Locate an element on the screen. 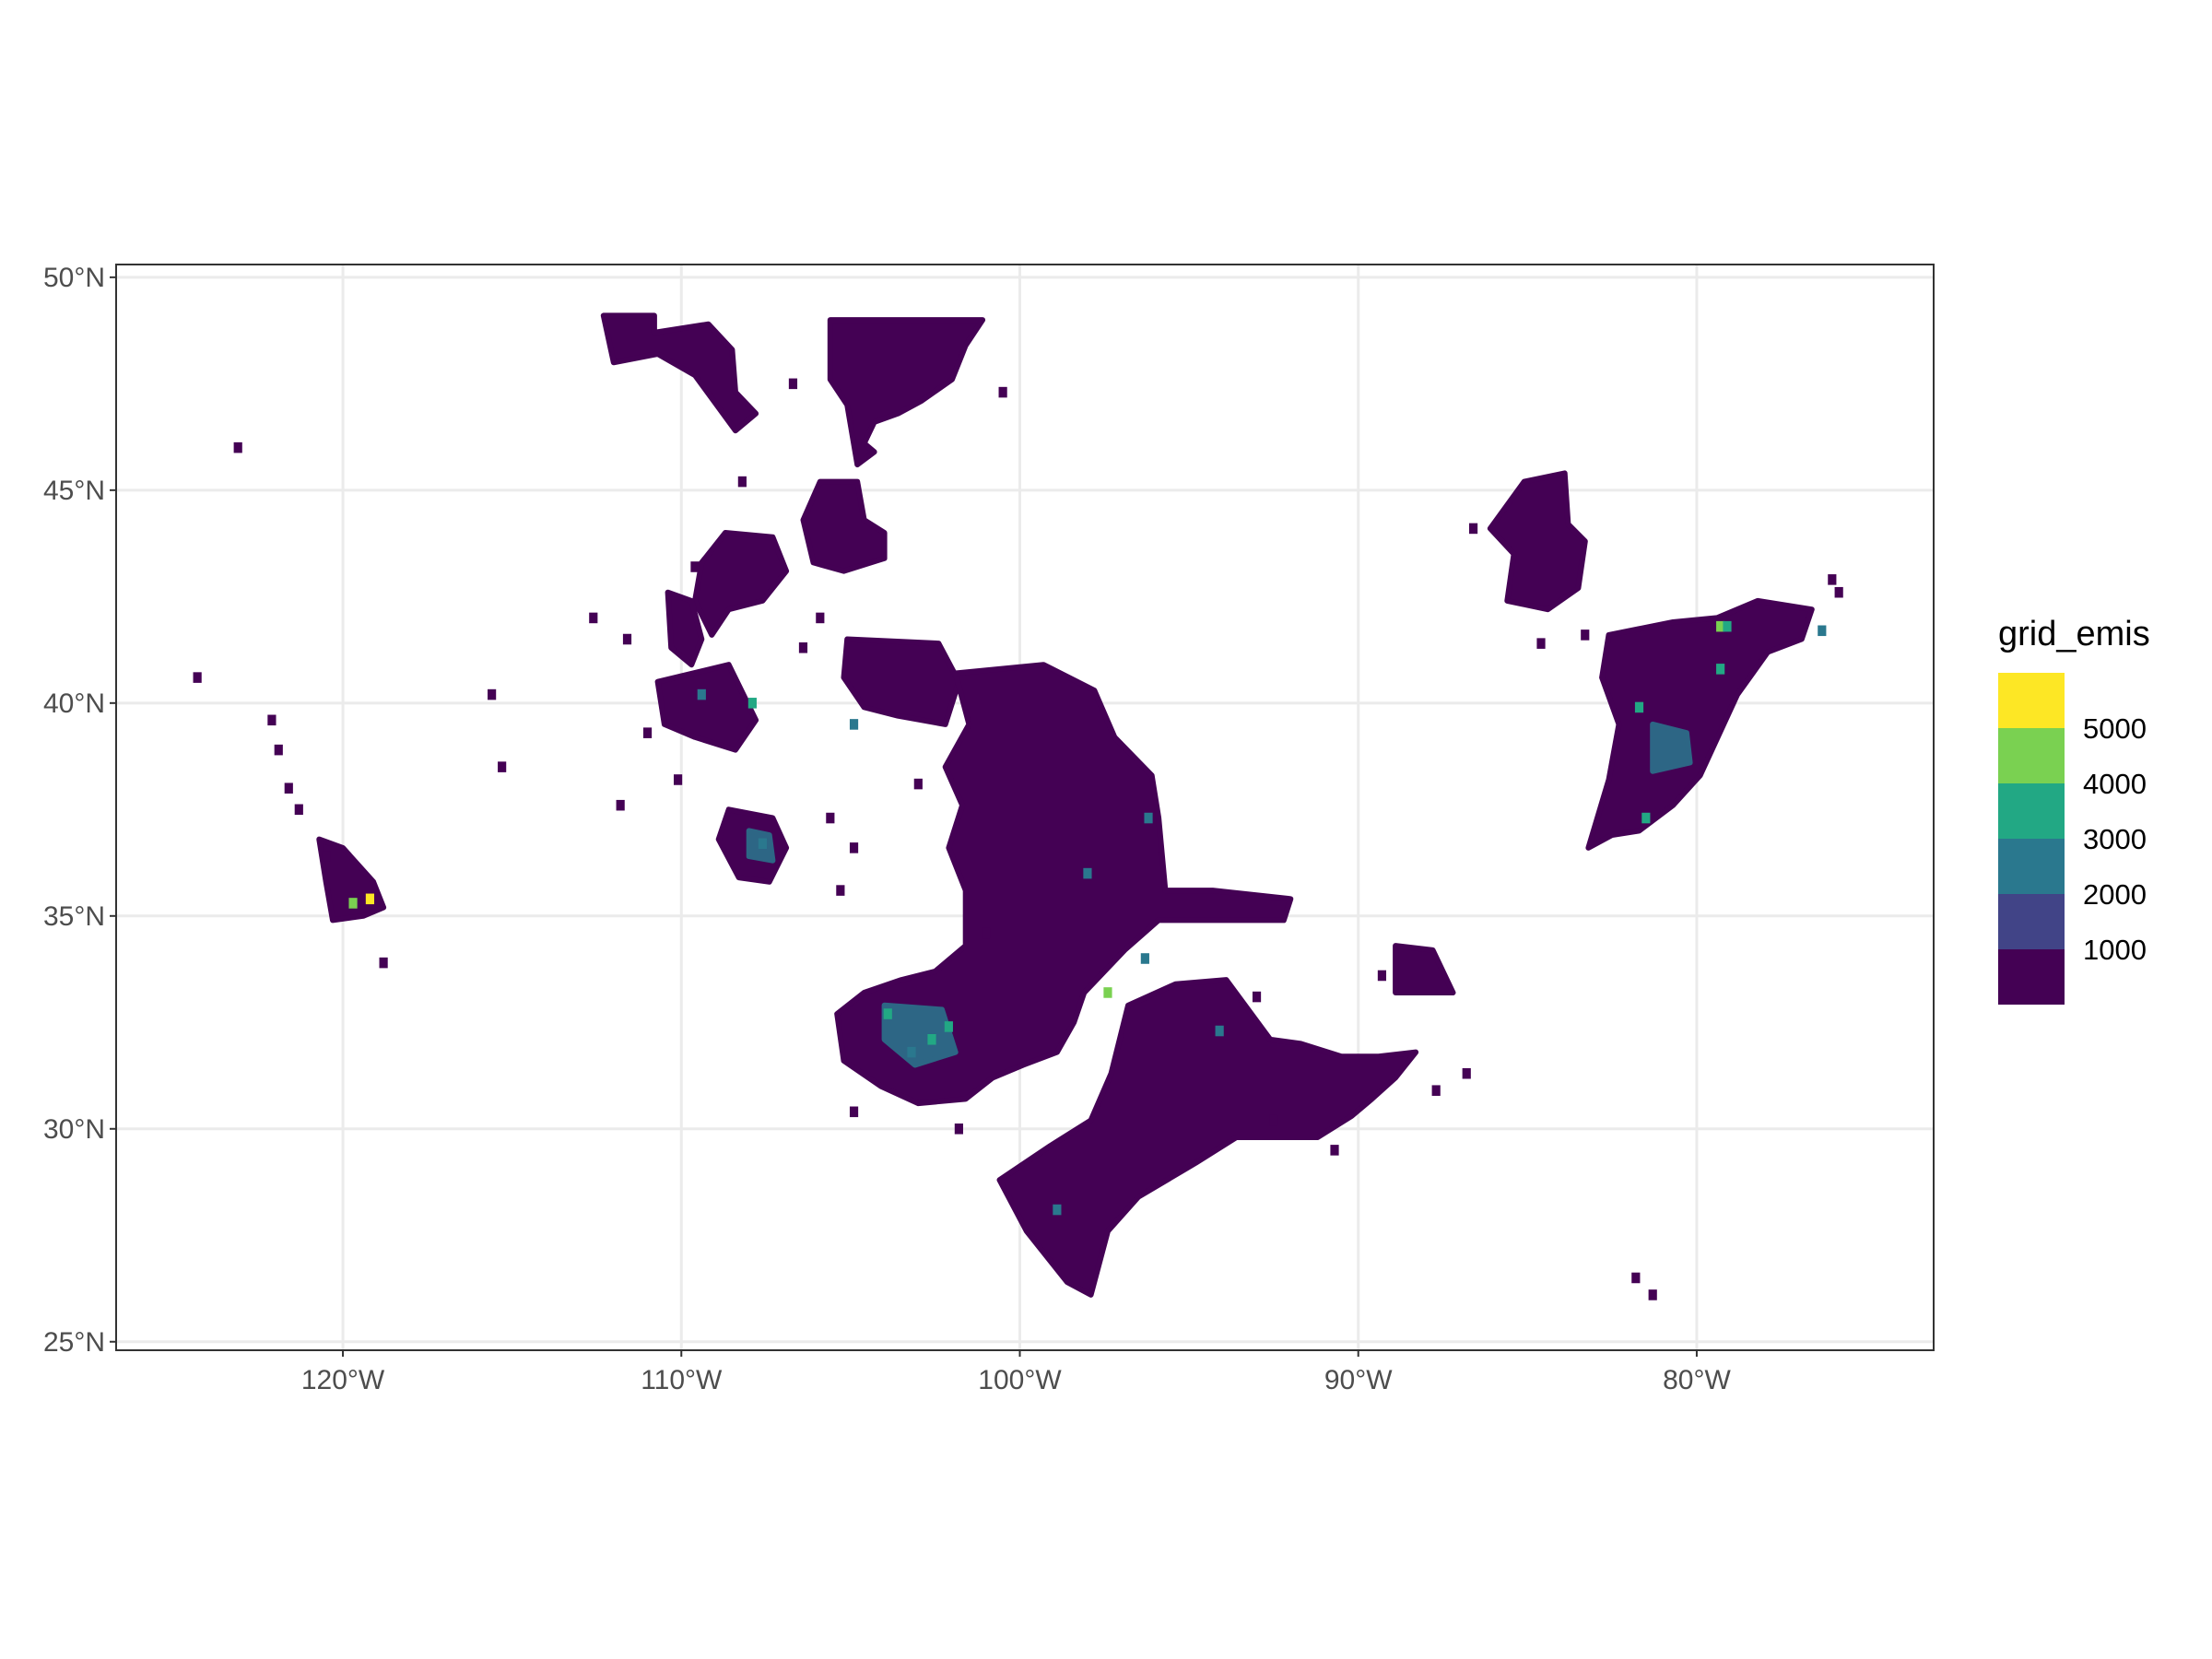 The width and height of the screenshot is (2212, 1659). x-axis-tick-label: 120°W is located at coordinates (343, 1380).